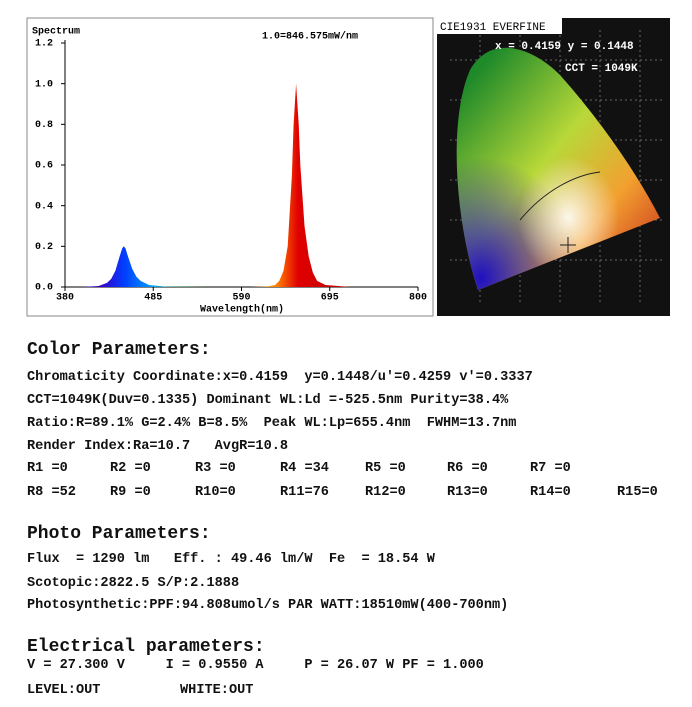 The image size is (692, 707). What do you see at coordinates (44, 84) in the screenshot?
I see `y-tick-label: 1.0` at bounding box center [44, 84].